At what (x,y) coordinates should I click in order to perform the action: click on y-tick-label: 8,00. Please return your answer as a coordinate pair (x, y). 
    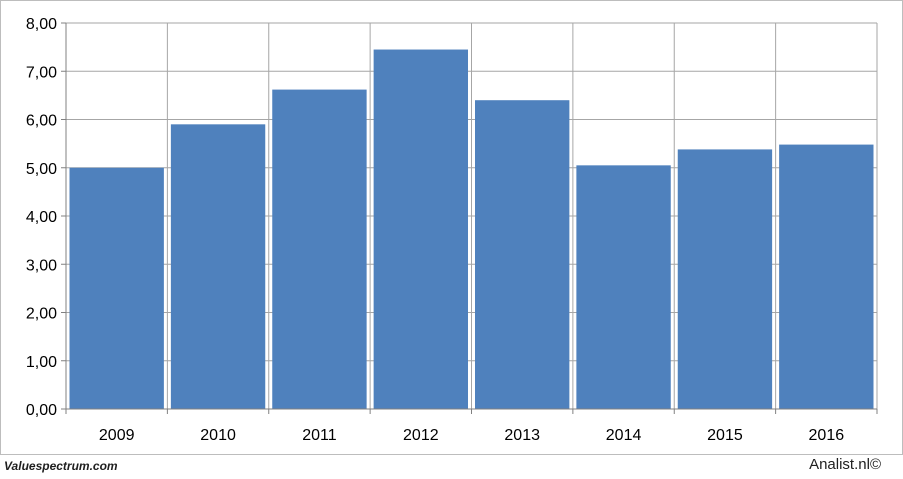
    Looking at the image, I should click on (41, 24).